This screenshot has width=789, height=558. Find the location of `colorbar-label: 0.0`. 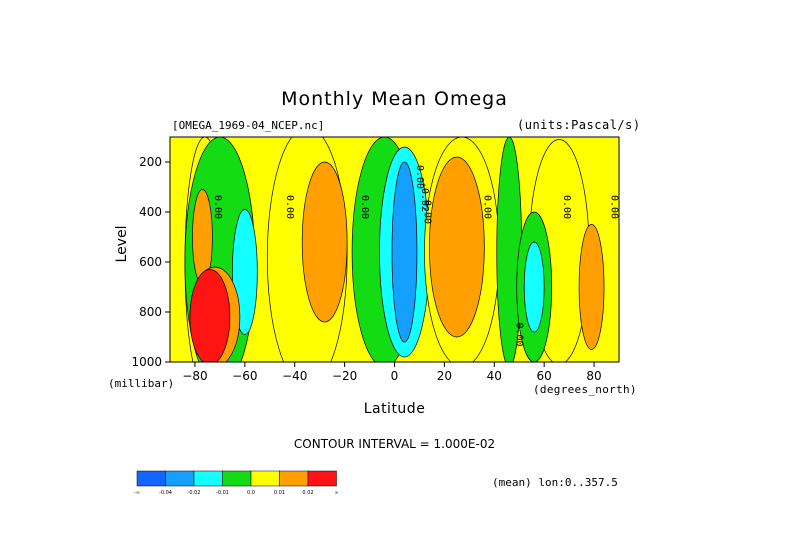

colorbar-label: 0.0 is located at coordinates (251, 493).